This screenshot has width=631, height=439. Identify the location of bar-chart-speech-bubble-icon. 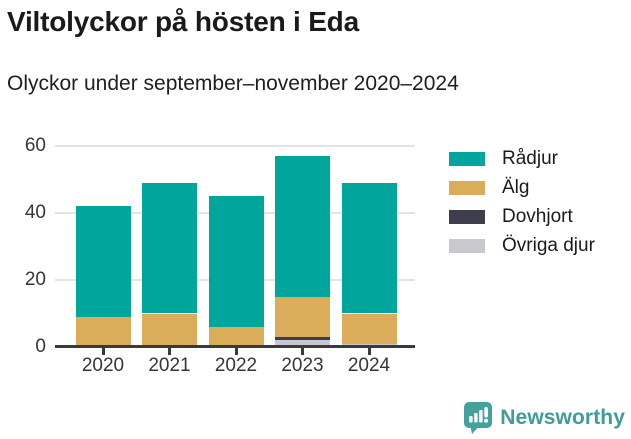
(478, 418).